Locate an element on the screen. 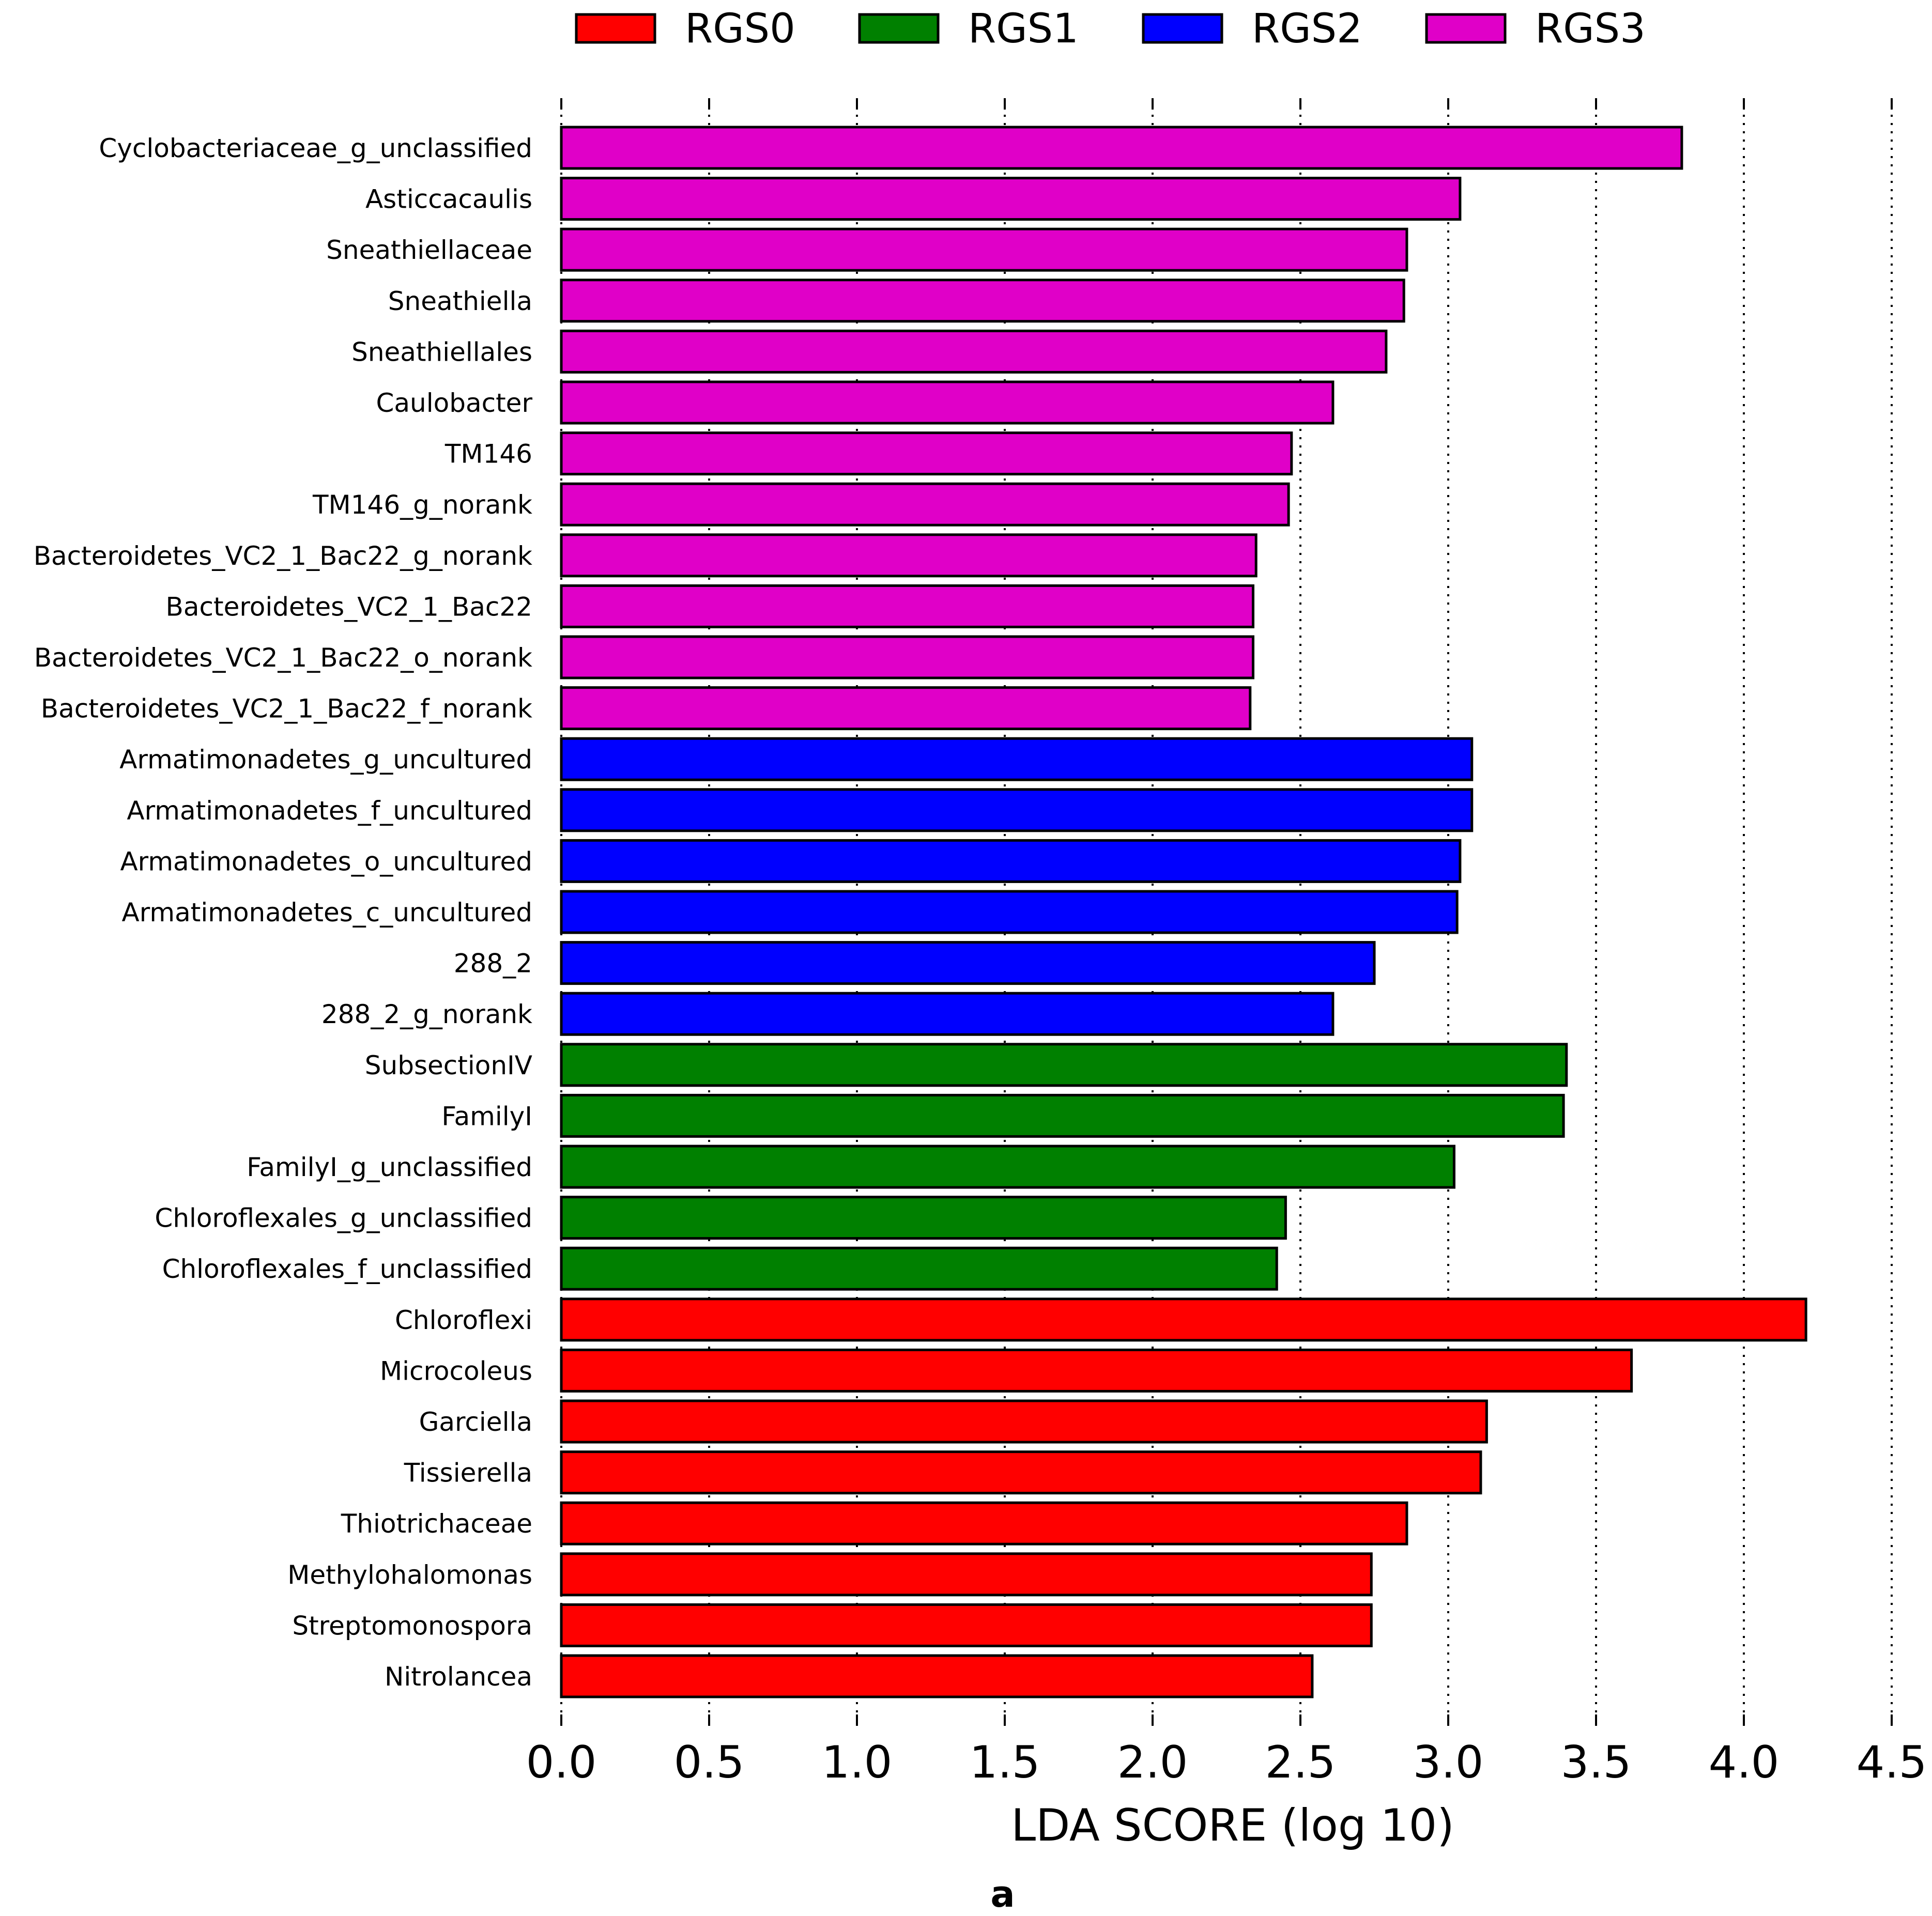 The image size is (1932, 1916). bar-288-2-g-norank is located at coordinates (947, 1014).